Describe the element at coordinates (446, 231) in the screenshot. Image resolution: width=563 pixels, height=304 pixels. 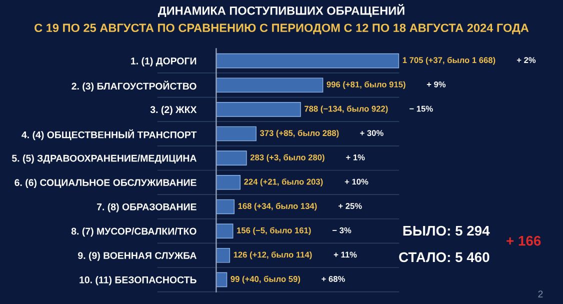
I see `text: БЫЛО: 5 294` at that location.